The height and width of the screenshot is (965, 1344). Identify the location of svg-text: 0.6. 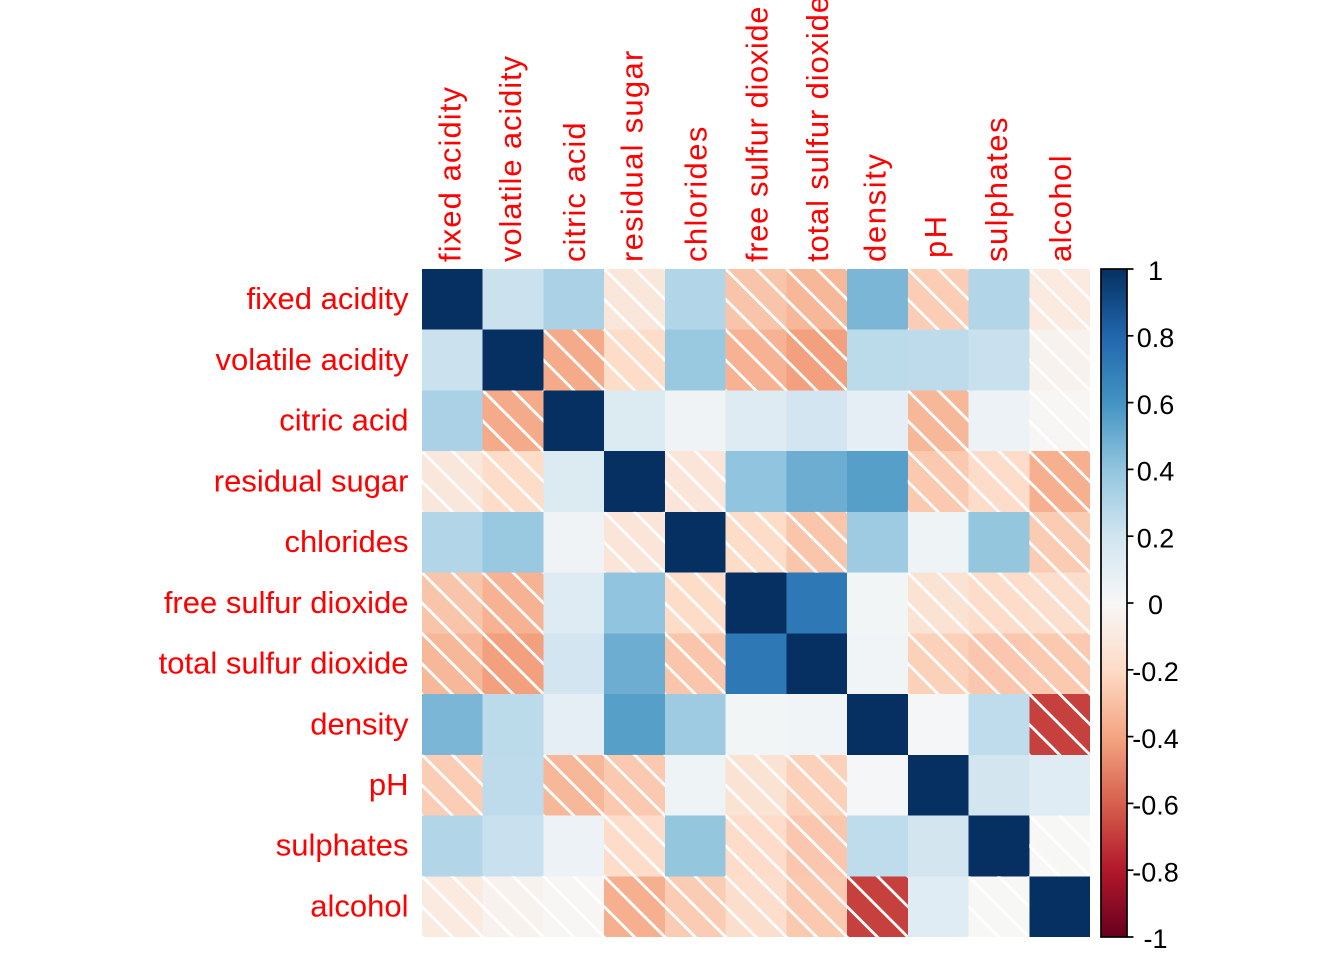
(1156, 405).